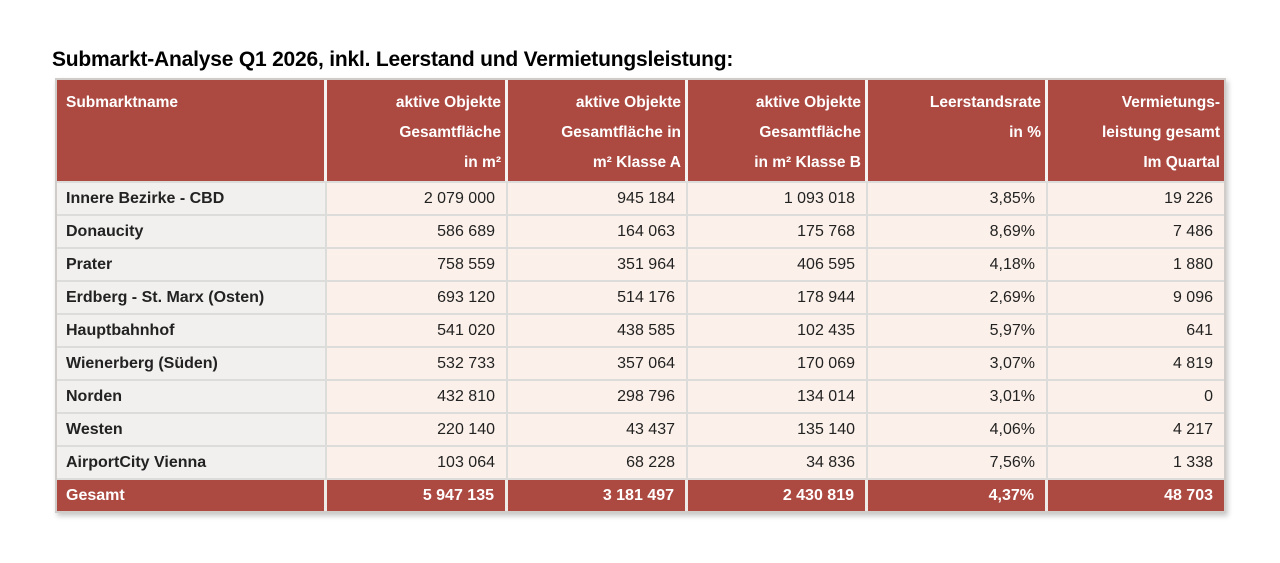 This screenshot has width=1280, height=563. What do you see at coordinates (1170, 102) in the screenshot?
I see `column-header-line: Vermietungs-` at bounding box center [1170, 102].